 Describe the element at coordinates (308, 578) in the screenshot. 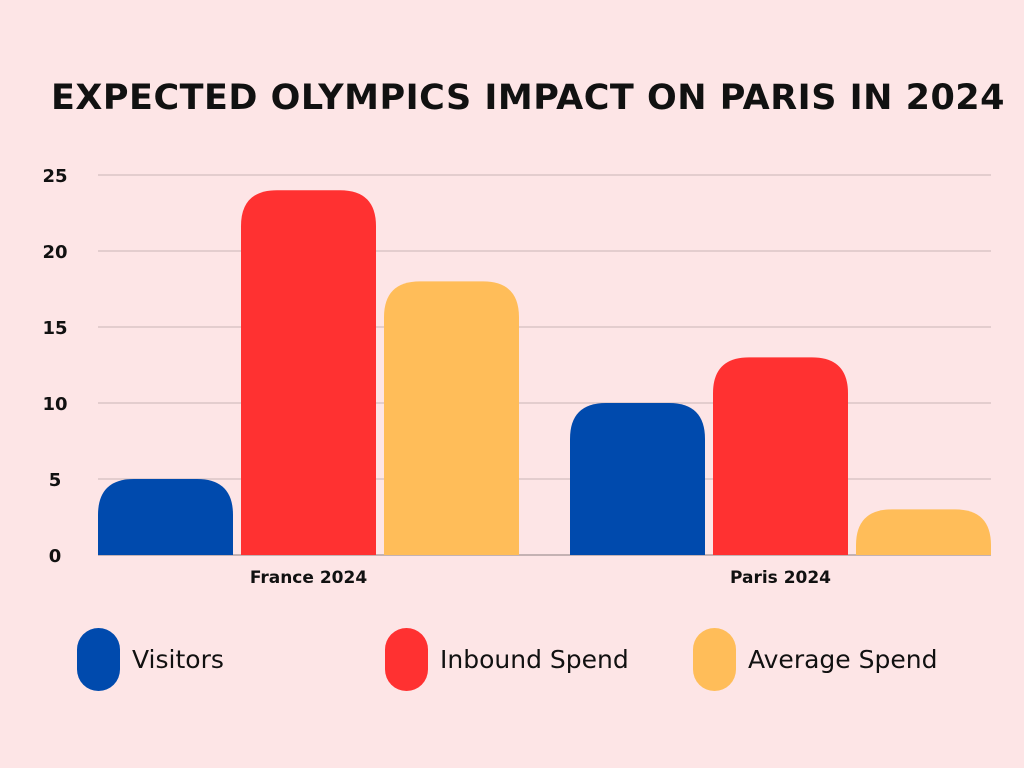

I see `x-category-label: France 2024` at that location.